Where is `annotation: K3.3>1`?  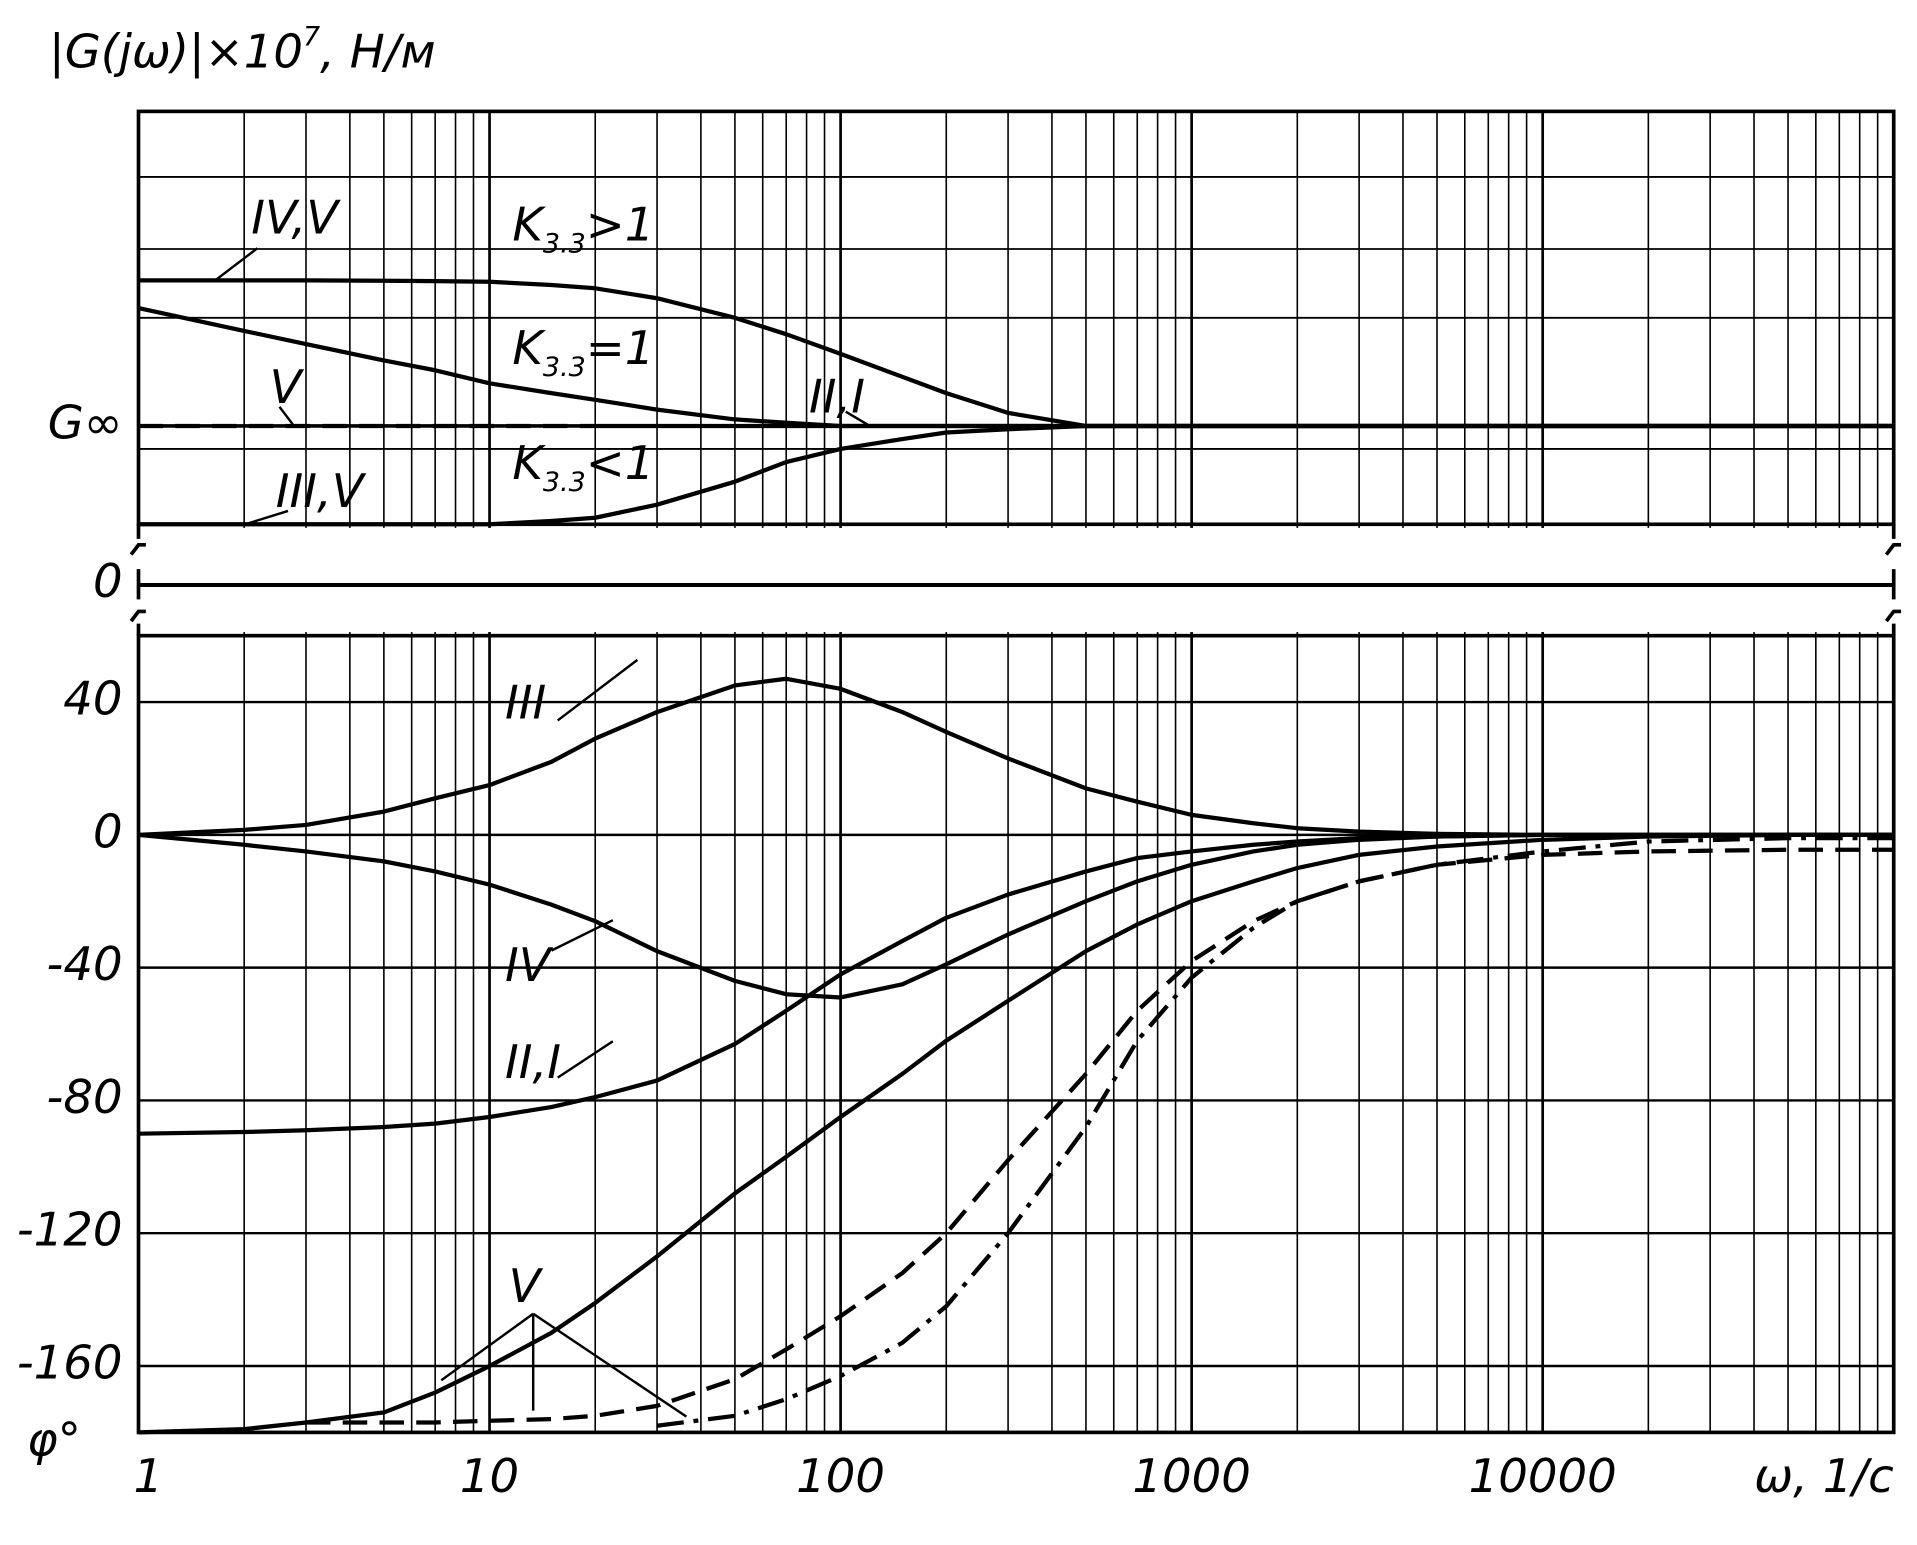
annotation: K3.3>1 is located at coordinates (583, 228).